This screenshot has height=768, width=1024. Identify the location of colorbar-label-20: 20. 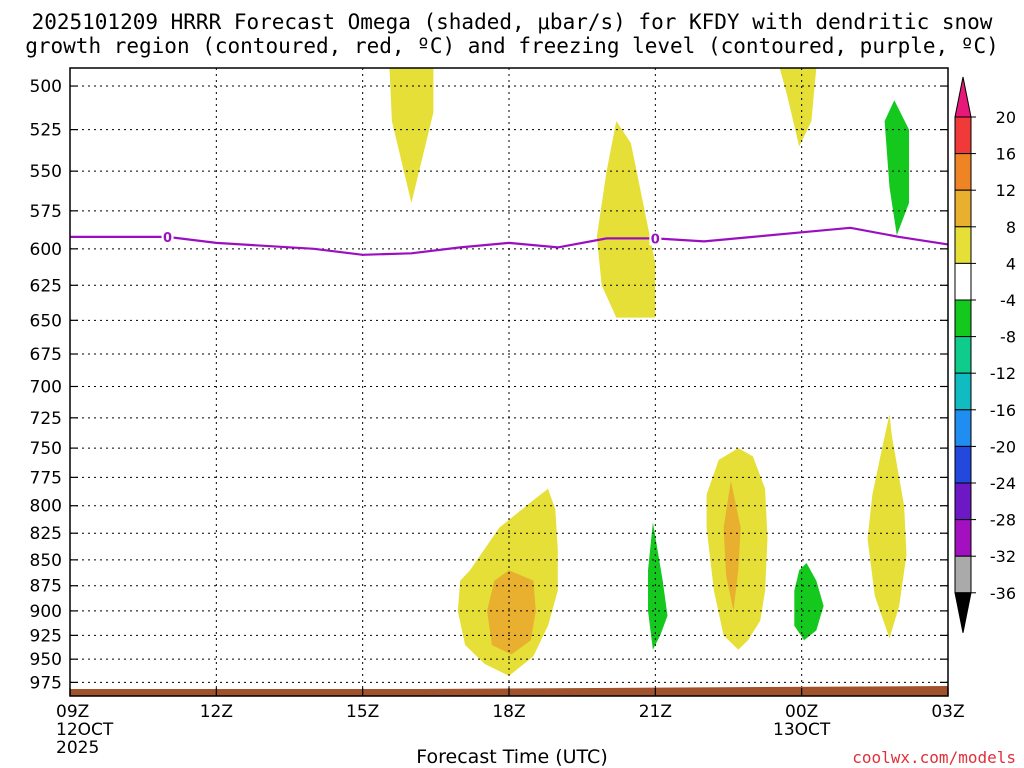
(1006, 117).